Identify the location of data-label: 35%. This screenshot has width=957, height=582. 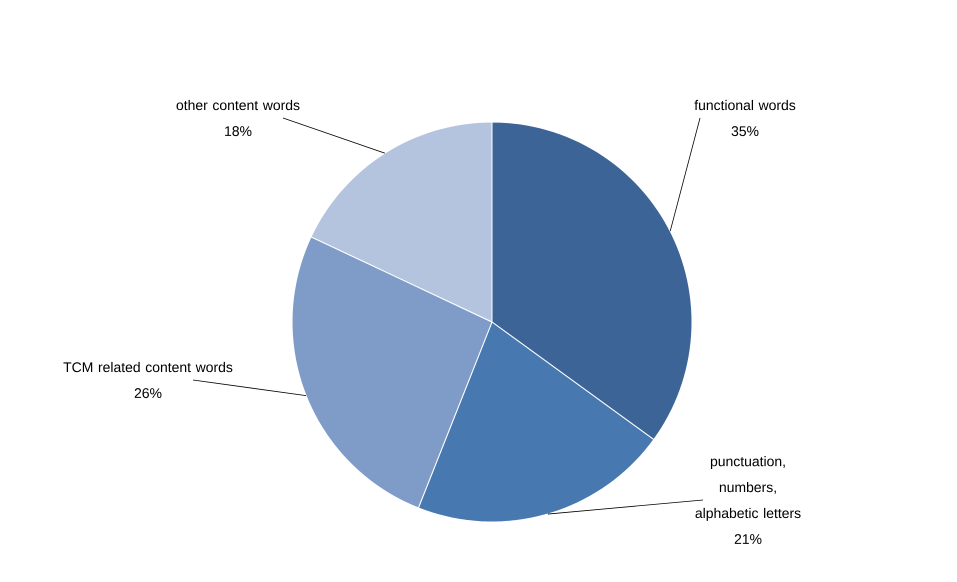
(745, 131).